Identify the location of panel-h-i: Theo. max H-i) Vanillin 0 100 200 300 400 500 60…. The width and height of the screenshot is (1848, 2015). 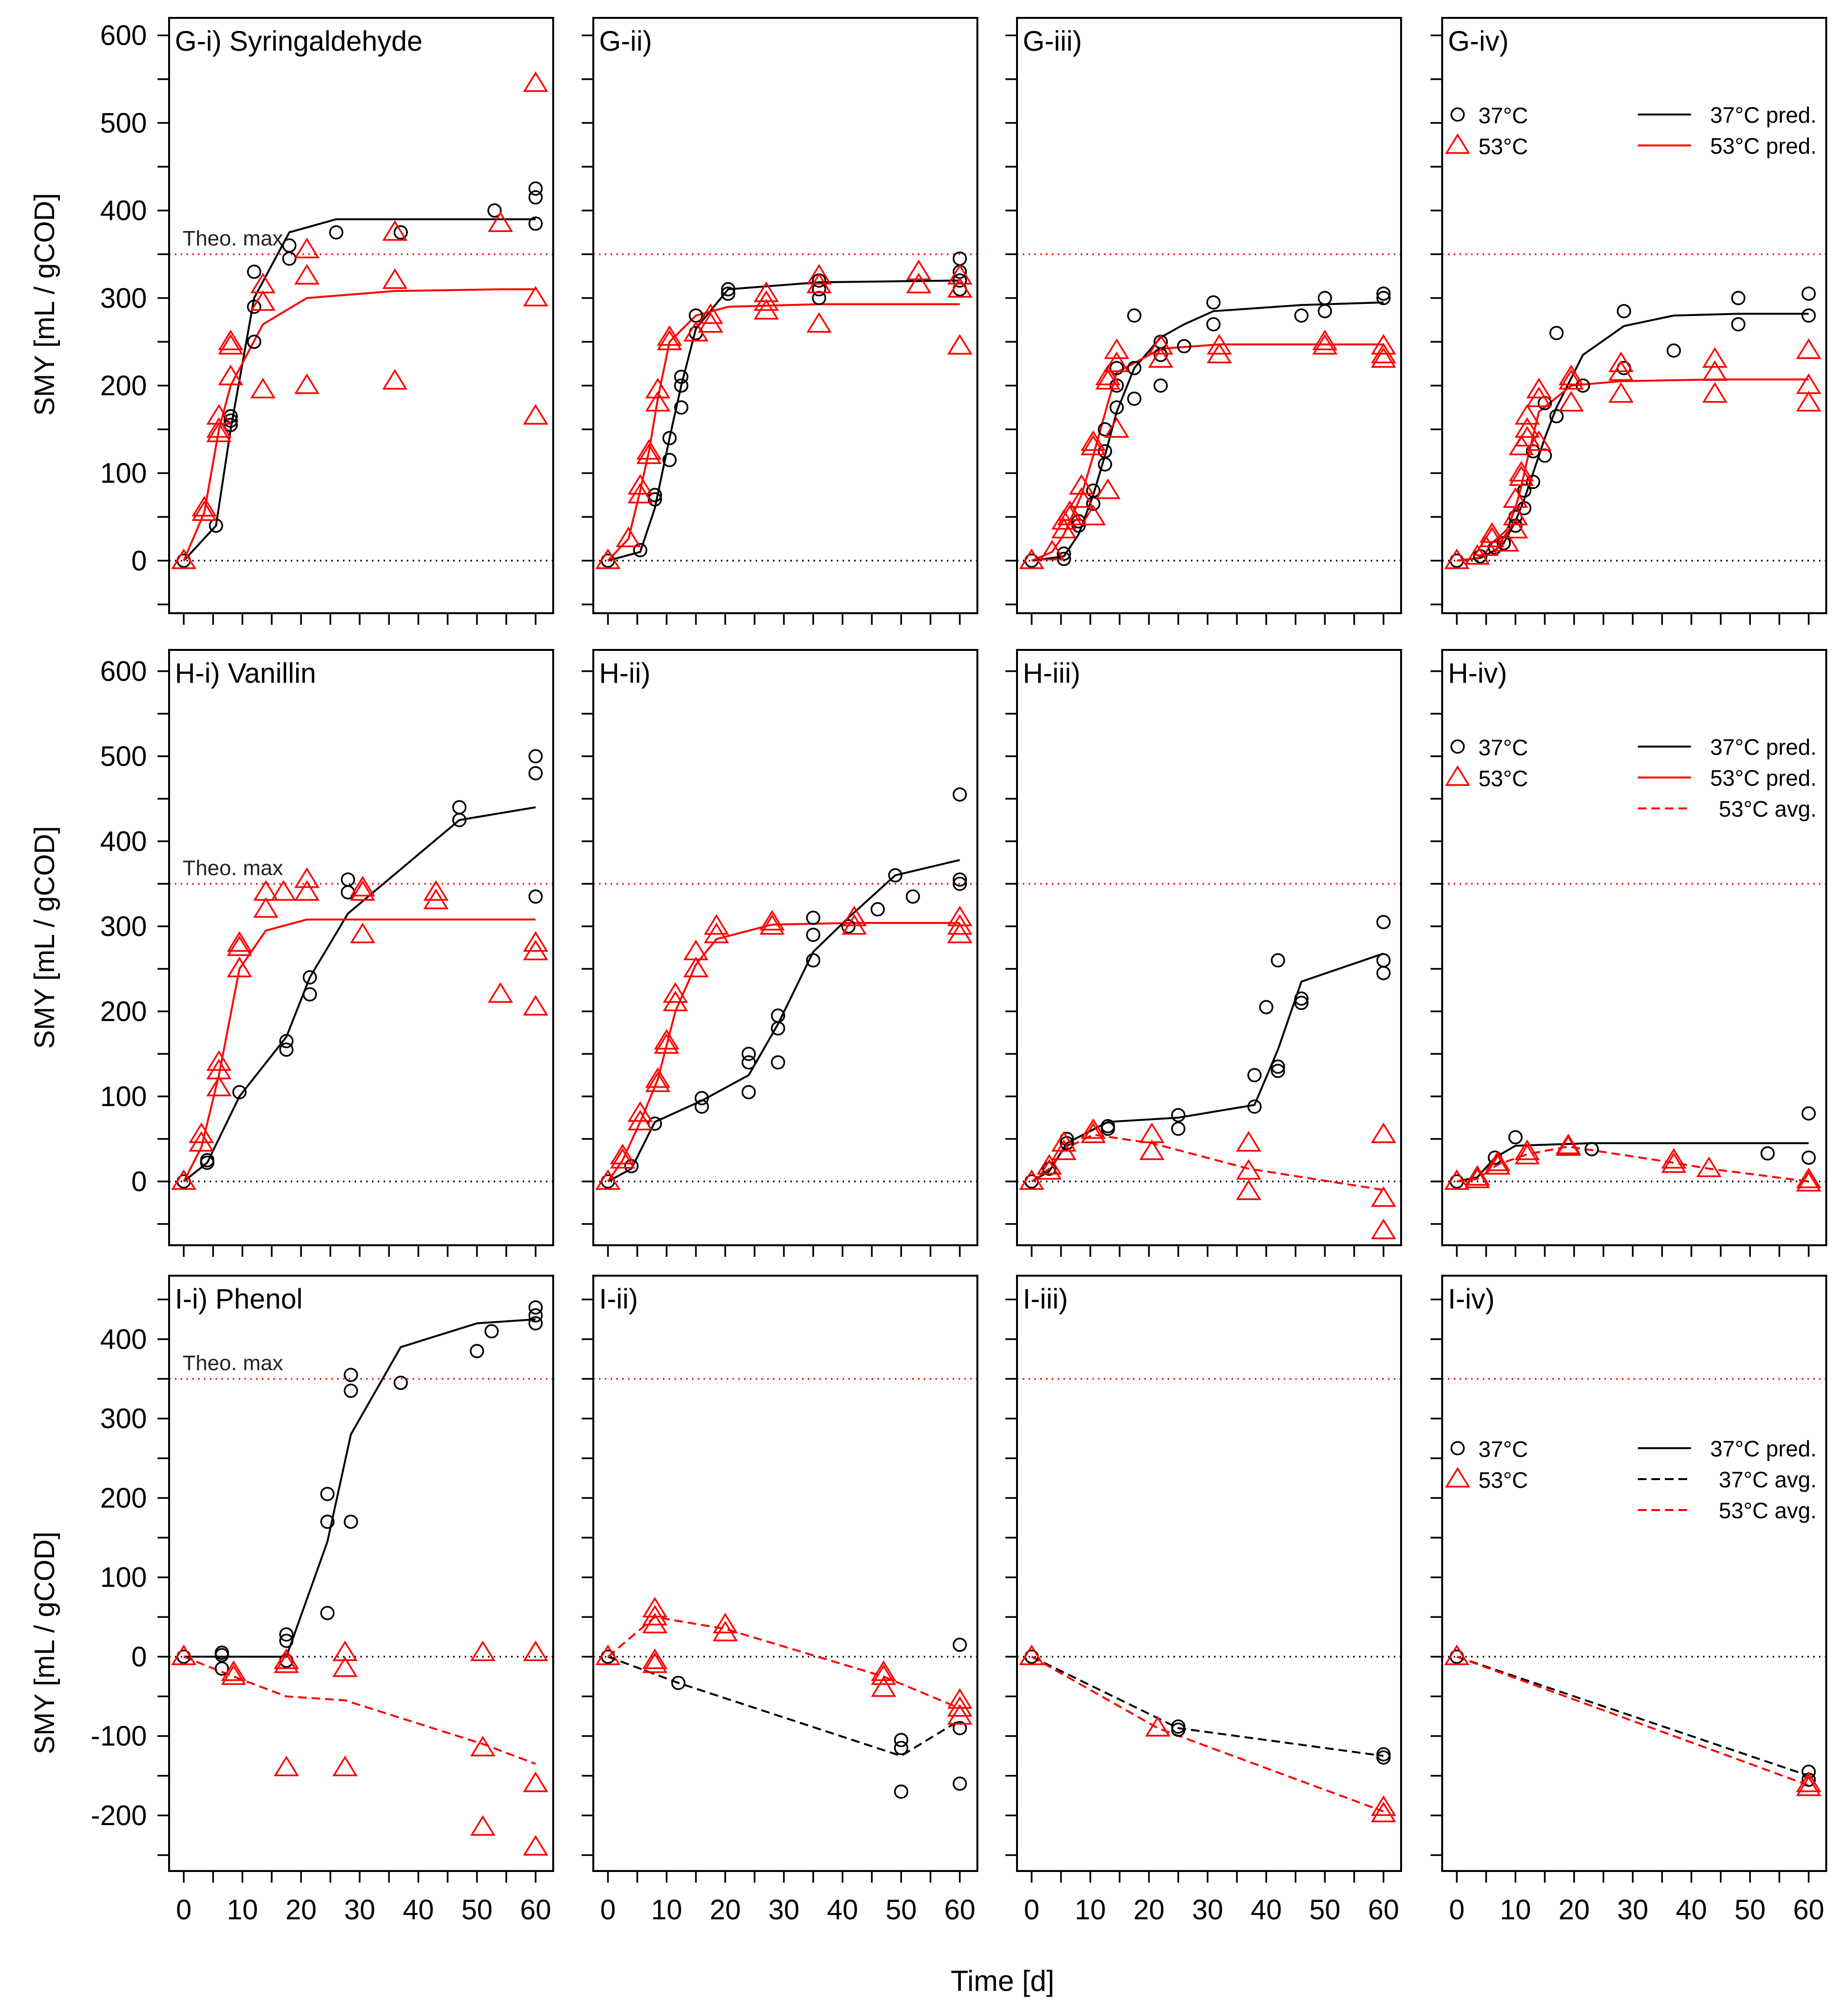
(327, 953).